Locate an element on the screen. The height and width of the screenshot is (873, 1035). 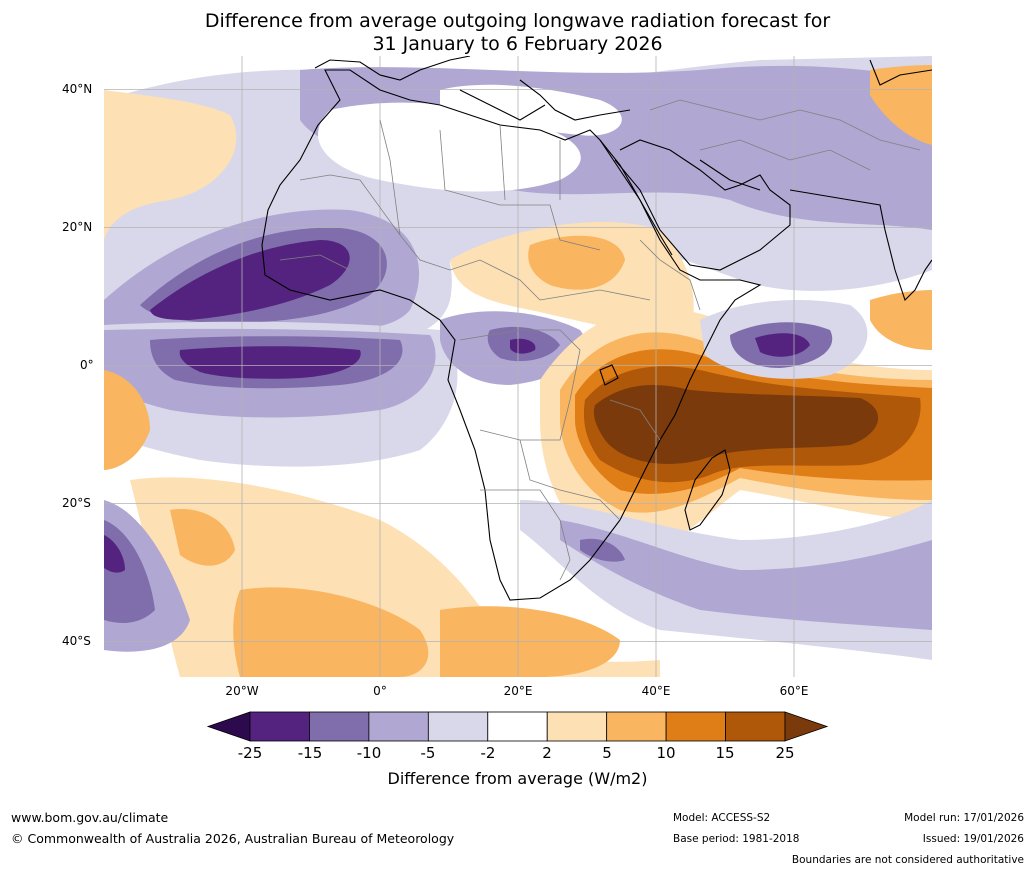
field-sahel-p5 is located at coordinates (576, 262).